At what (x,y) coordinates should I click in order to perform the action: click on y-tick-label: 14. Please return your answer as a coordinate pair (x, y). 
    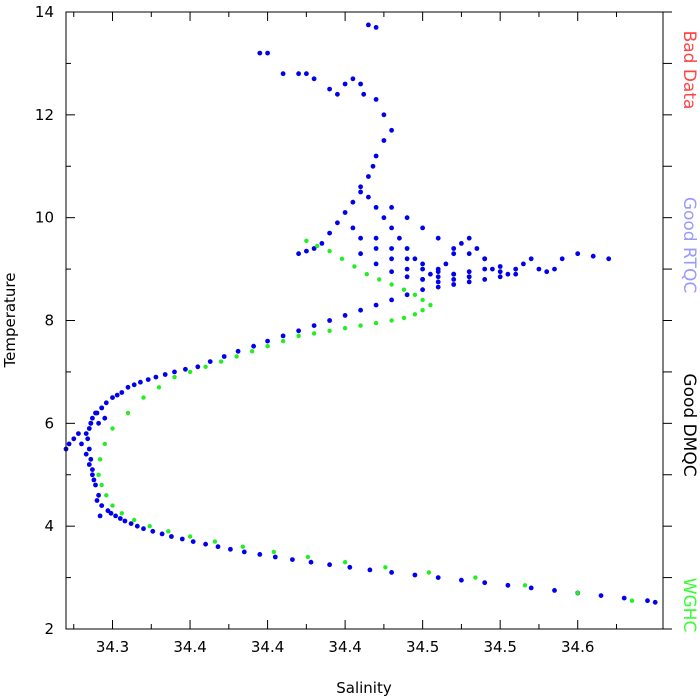
    Looking at the image, I should click on (44, 12).